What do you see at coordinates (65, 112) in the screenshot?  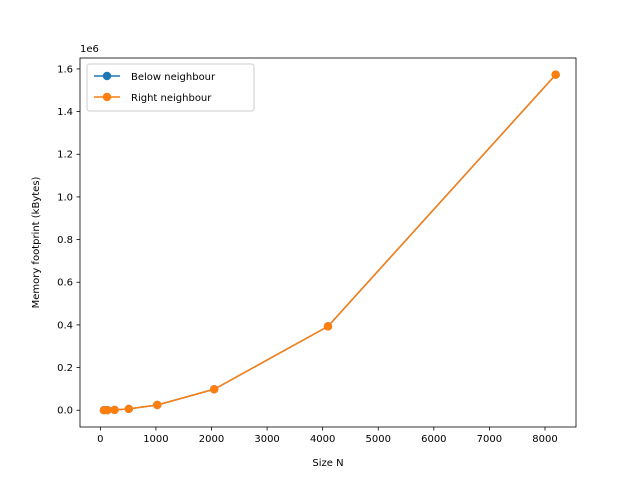 I see `y-tick-label: 1.4` at bounding box center [65, 112].